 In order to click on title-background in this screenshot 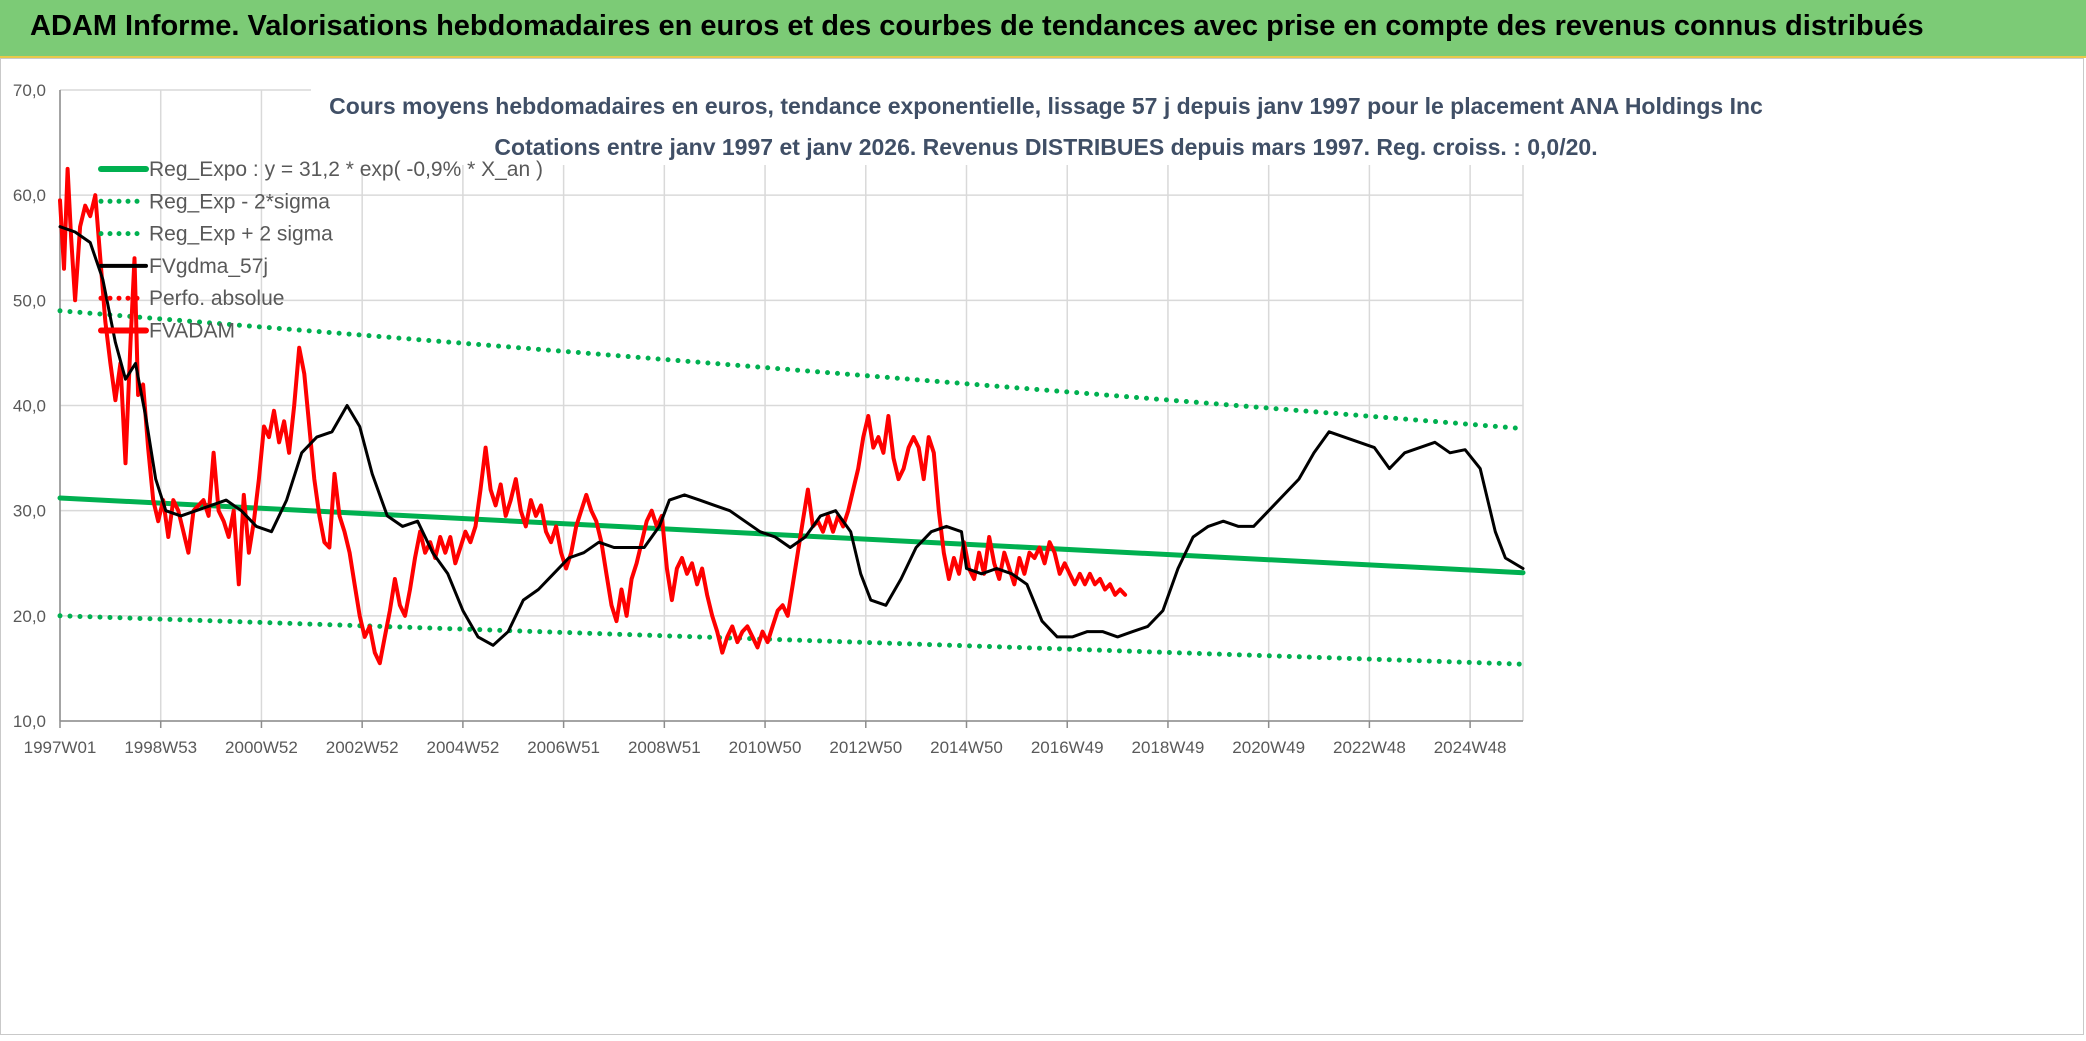, I will do `click(1046, 125)`.